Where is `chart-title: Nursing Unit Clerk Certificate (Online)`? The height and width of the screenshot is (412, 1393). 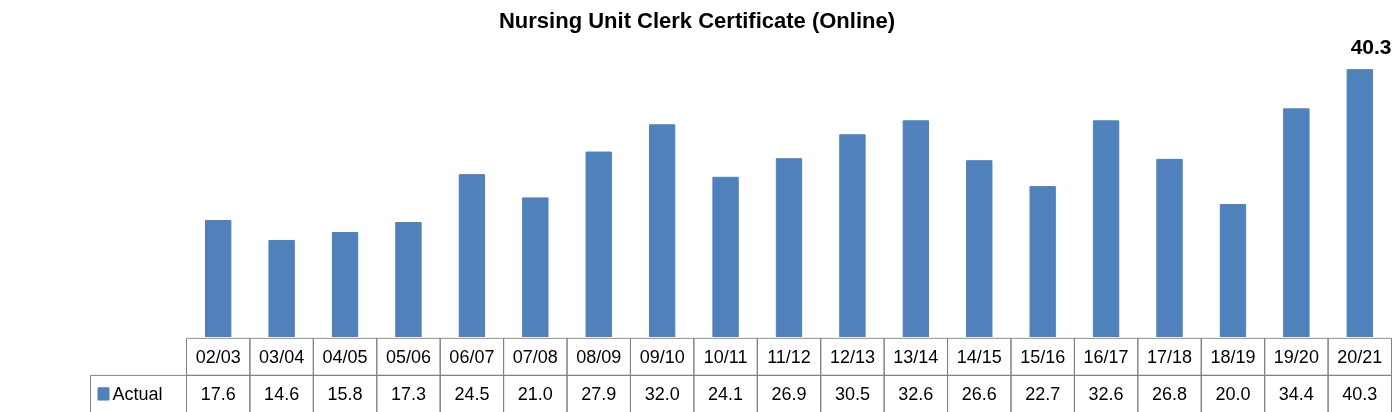 chart-title: Nursing Unit Clerk Certificate (Online) is located at coordinates (697, 20).